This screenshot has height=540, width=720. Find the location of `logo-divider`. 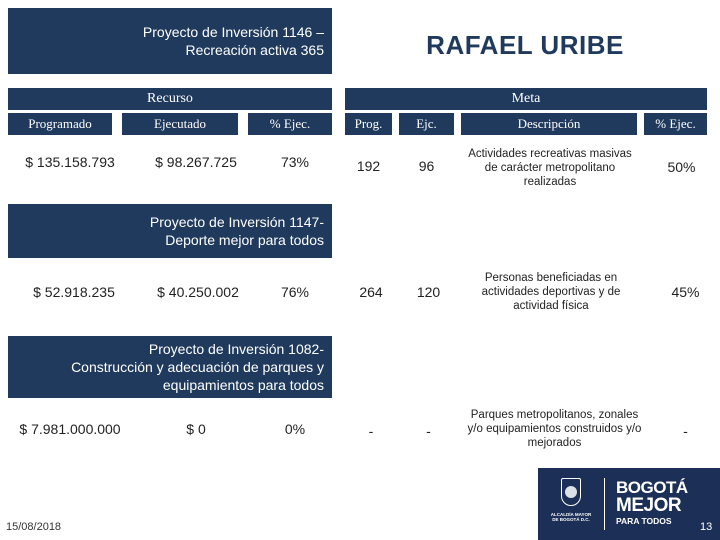

logo-divider is located at coordinates (604, 504).